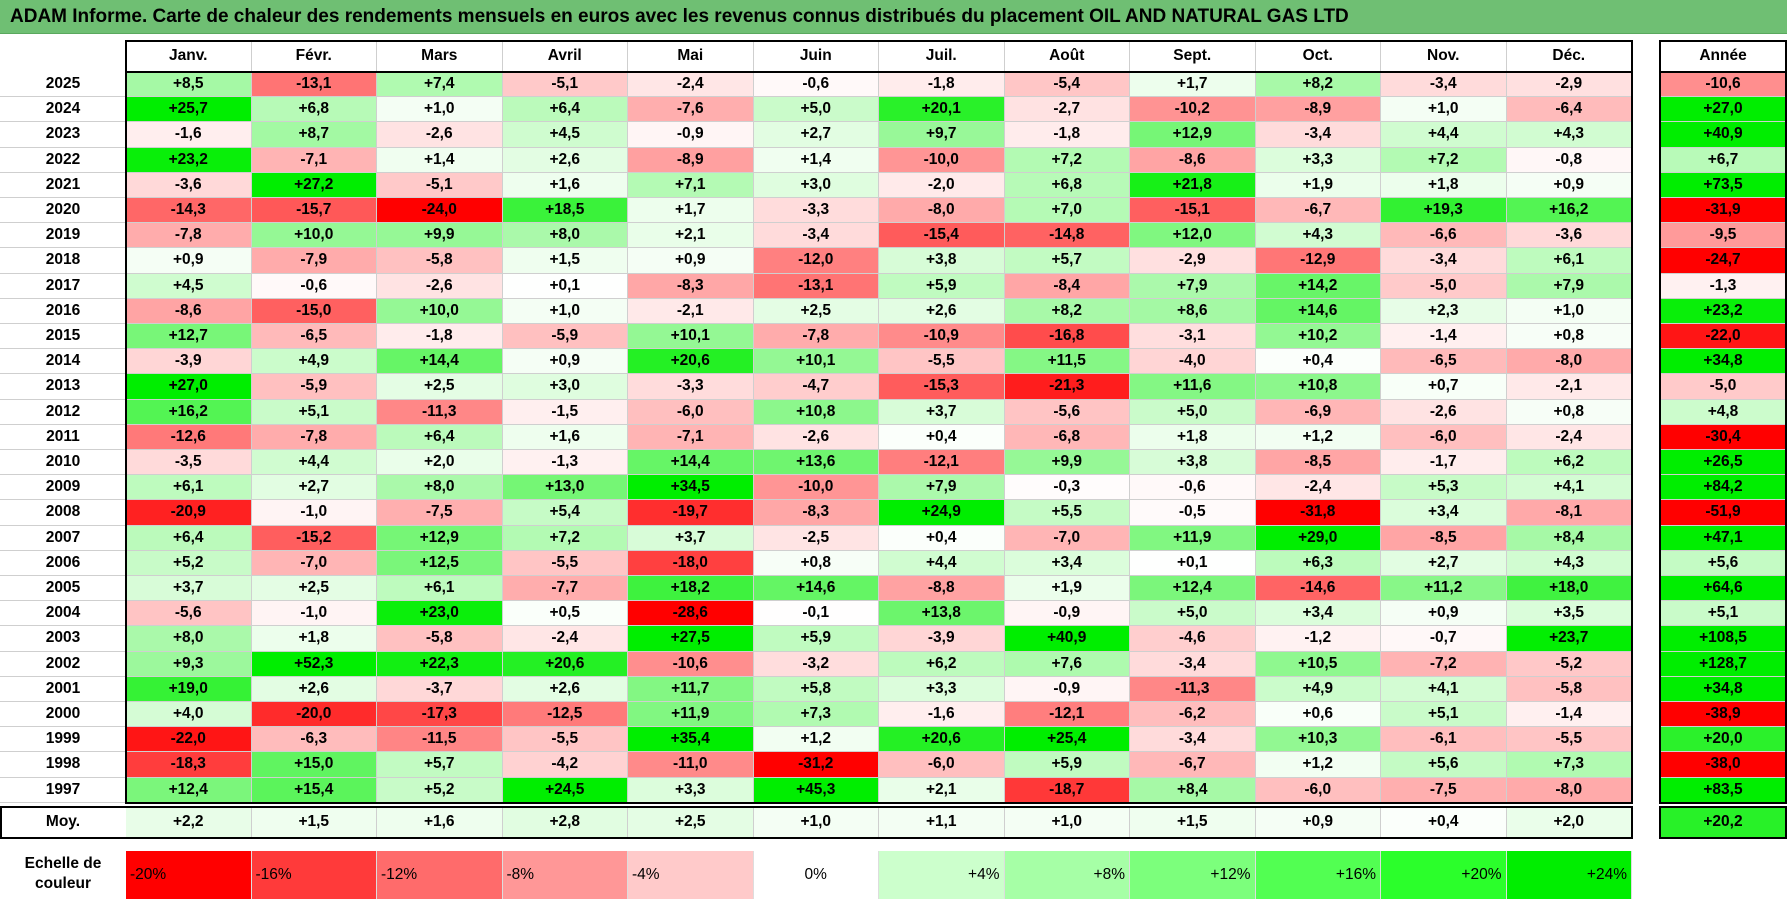 The image size is (1787, 912). I want to click on heatmap-cell: +10,8, so click(1318, 387).